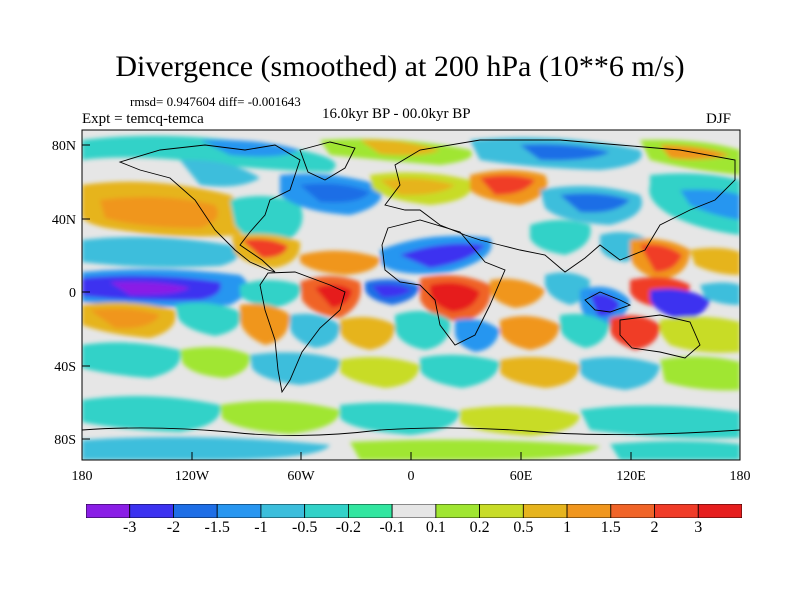  What do you see at coordinates (348, 527) in the screenshot?
I see `colorbar-label: -0.2` at bounding box center [348, 527].